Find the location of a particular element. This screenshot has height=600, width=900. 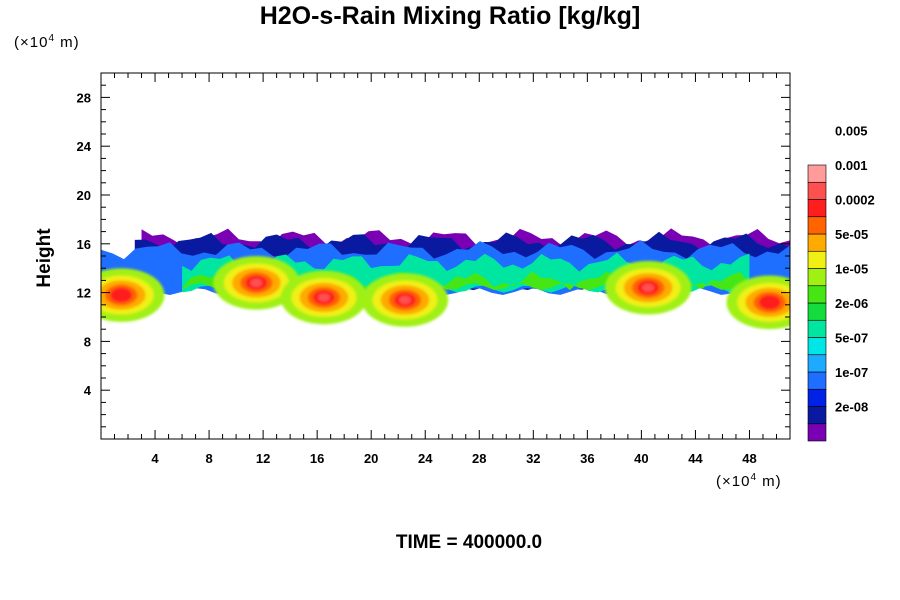

x-unit-tail: m) is located at coordinates (769, 481).